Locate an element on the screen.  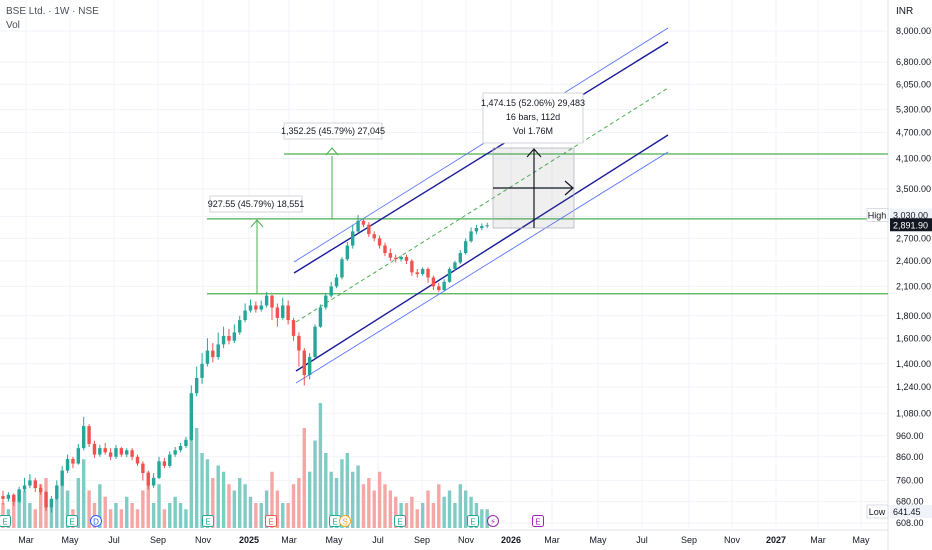
range-v-head is located at coordinates (534, 153).